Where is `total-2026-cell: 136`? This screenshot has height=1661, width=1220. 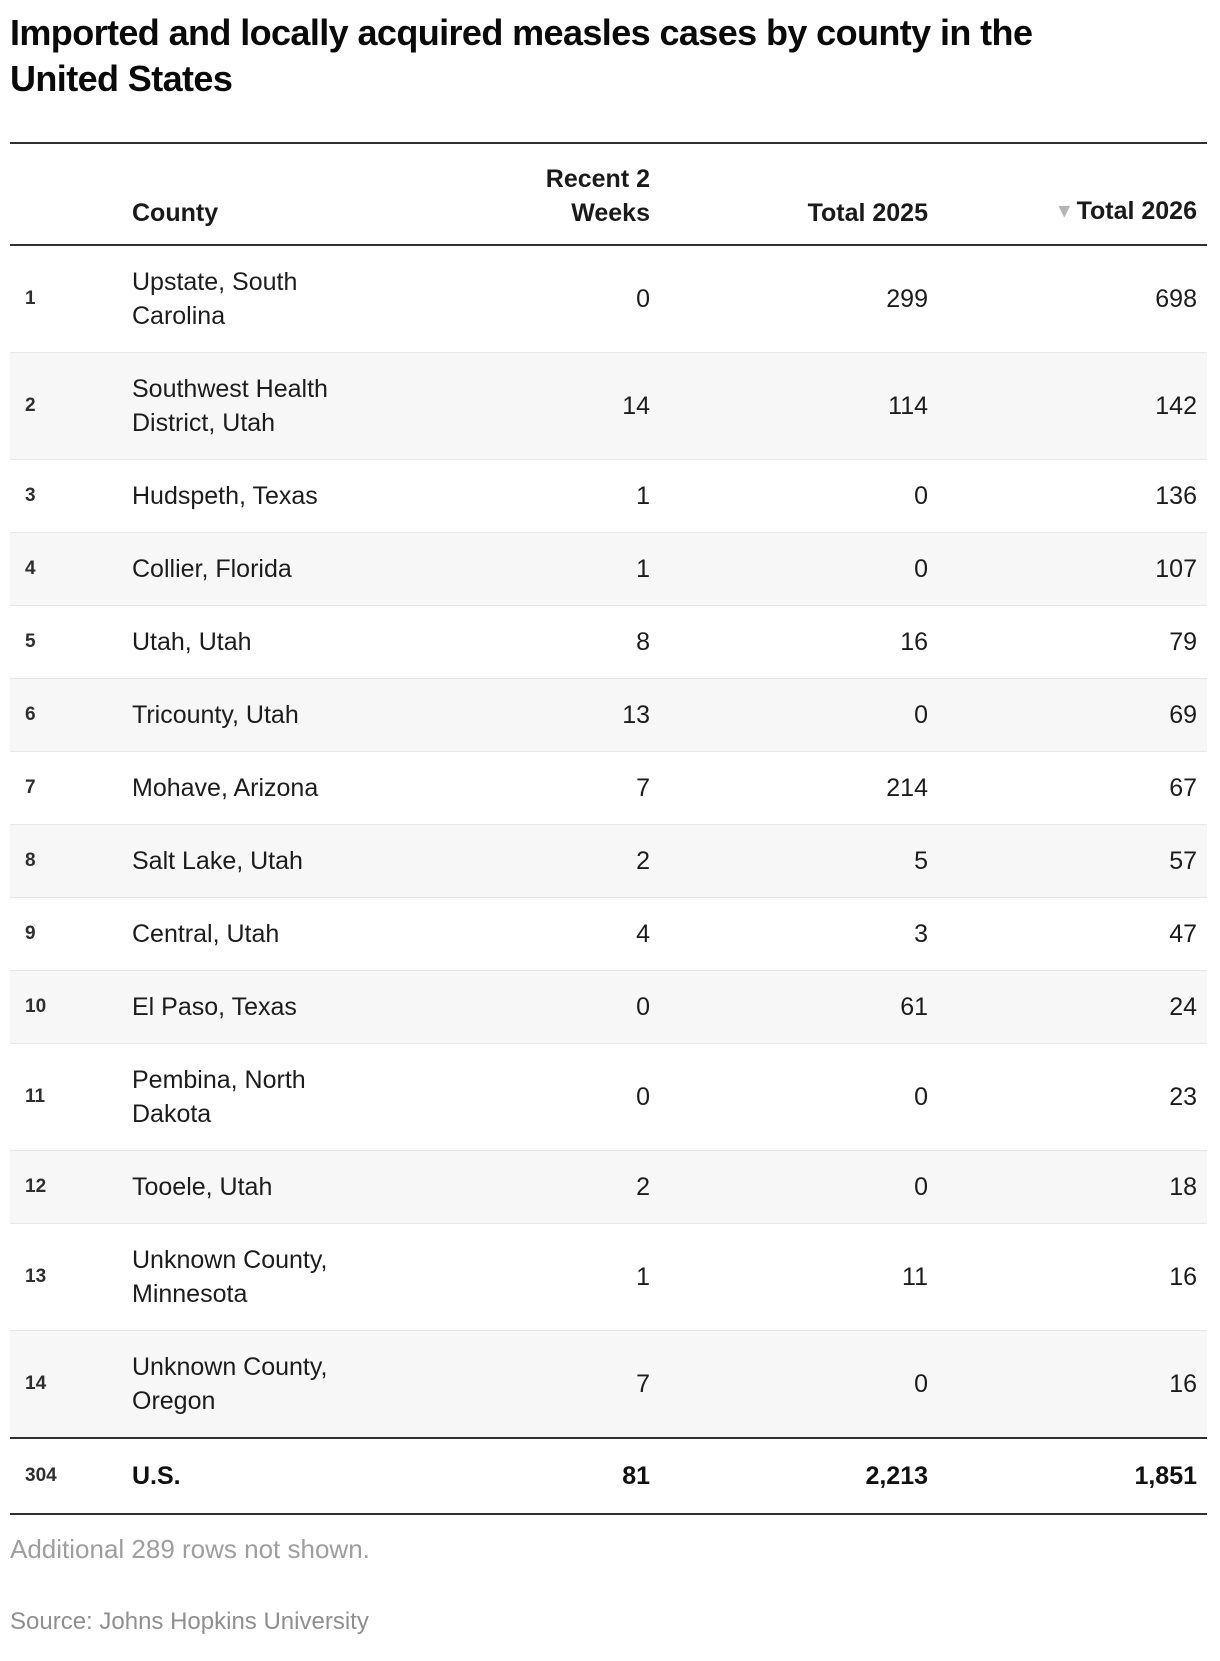 total-2026-cell: 136 is located at coordinates (1176, 496).